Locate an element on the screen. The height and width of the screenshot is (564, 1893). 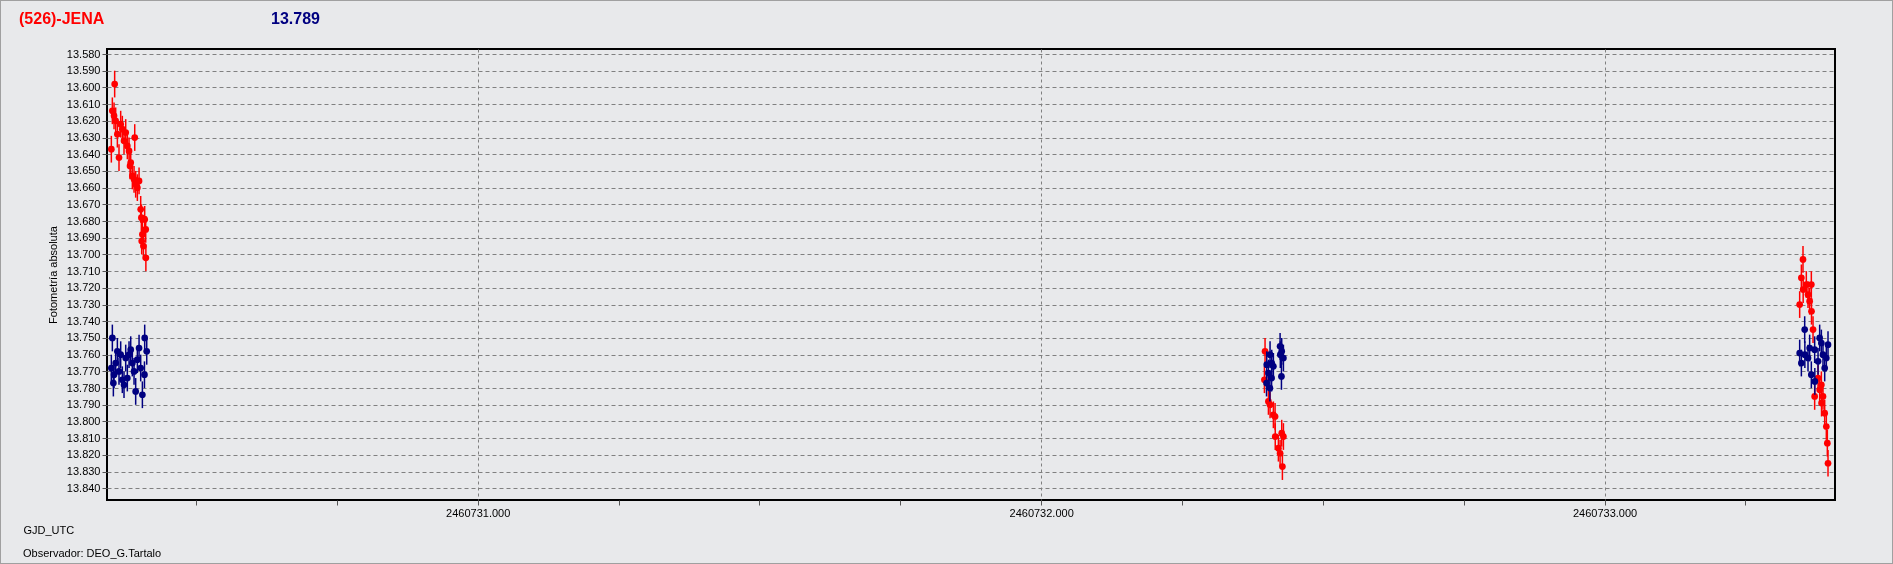
y-tick-label: 13.820 is located at coordinates (83, 454).